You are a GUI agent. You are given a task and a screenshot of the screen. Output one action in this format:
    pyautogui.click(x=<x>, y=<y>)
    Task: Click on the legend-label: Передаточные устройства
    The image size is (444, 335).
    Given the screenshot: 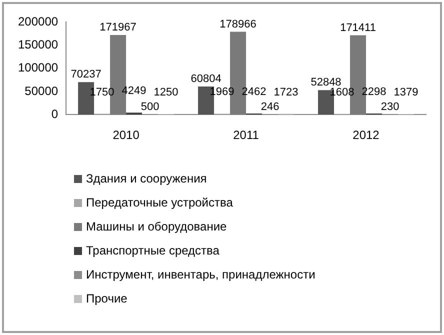 What is the action you would take?
    pyautogui.click(x=160, y=202)
    